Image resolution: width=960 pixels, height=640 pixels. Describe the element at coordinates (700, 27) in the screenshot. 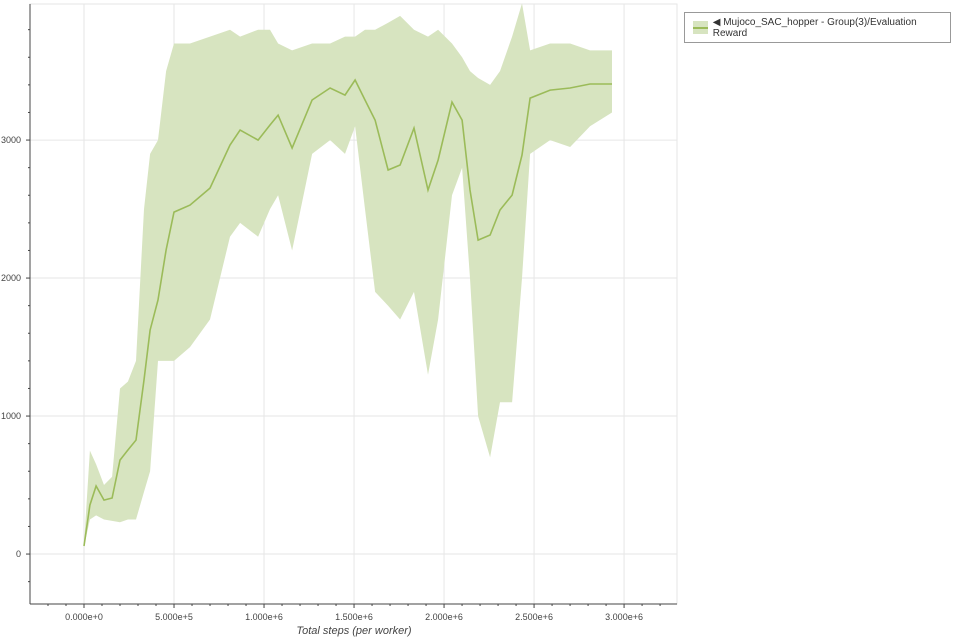

I see `legend-swatch-icon` at that location.